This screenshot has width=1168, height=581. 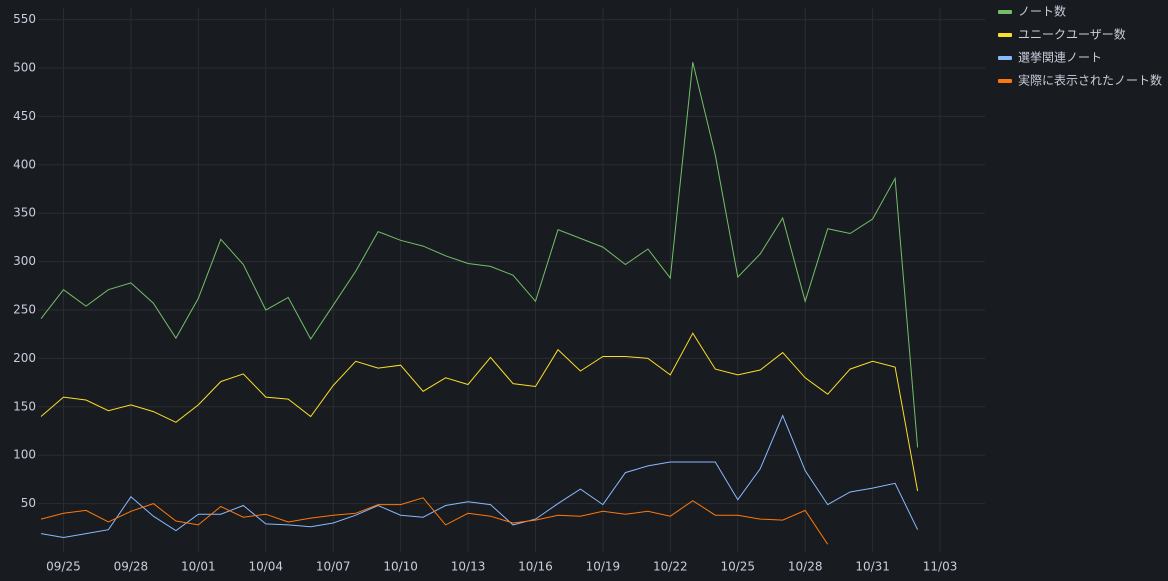 I want to click on legend-label: 選挙関連ノート, so click(x=1060, y=58).